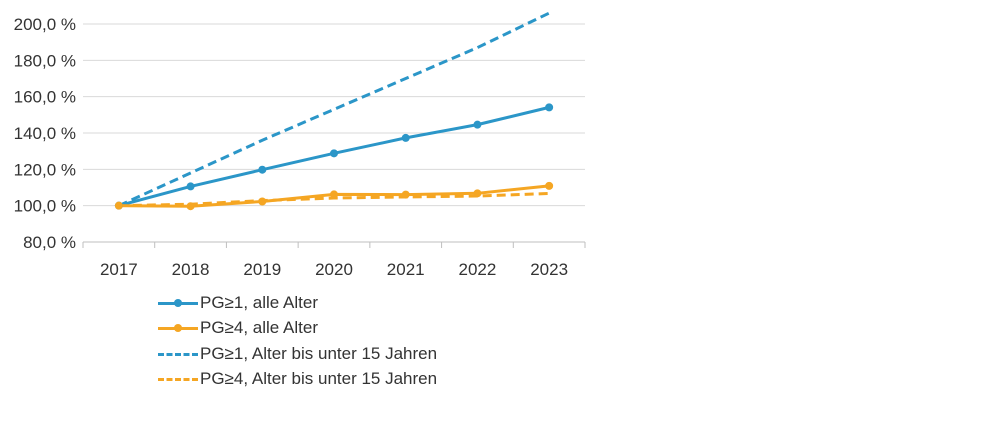  I want to click on y-tick-label: 140,0 %, so click(45, 133).